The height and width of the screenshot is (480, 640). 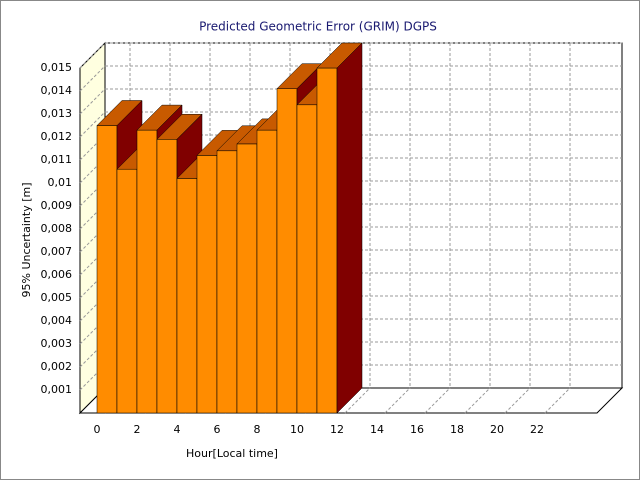 I want to click on x-tick-label: 20, so click(x=497, y=429).